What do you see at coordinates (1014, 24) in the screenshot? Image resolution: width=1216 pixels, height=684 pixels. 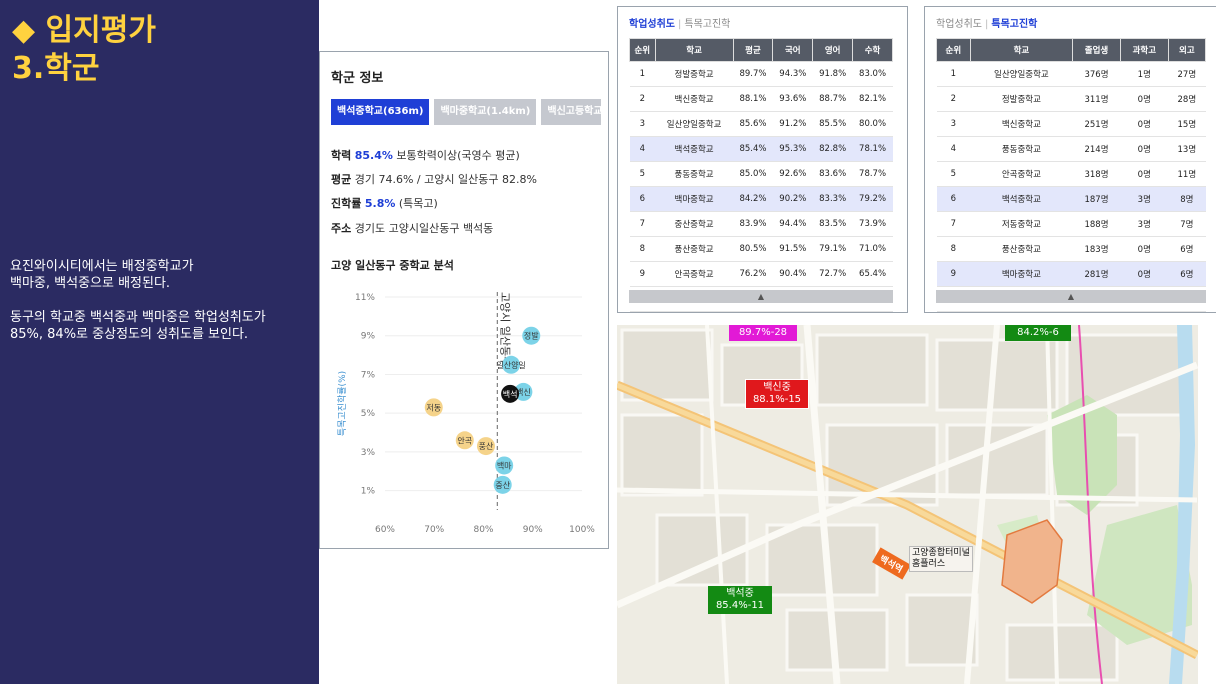 I see `tab-special-high-2: 특목고진학` at bounding box center [1014, 24].